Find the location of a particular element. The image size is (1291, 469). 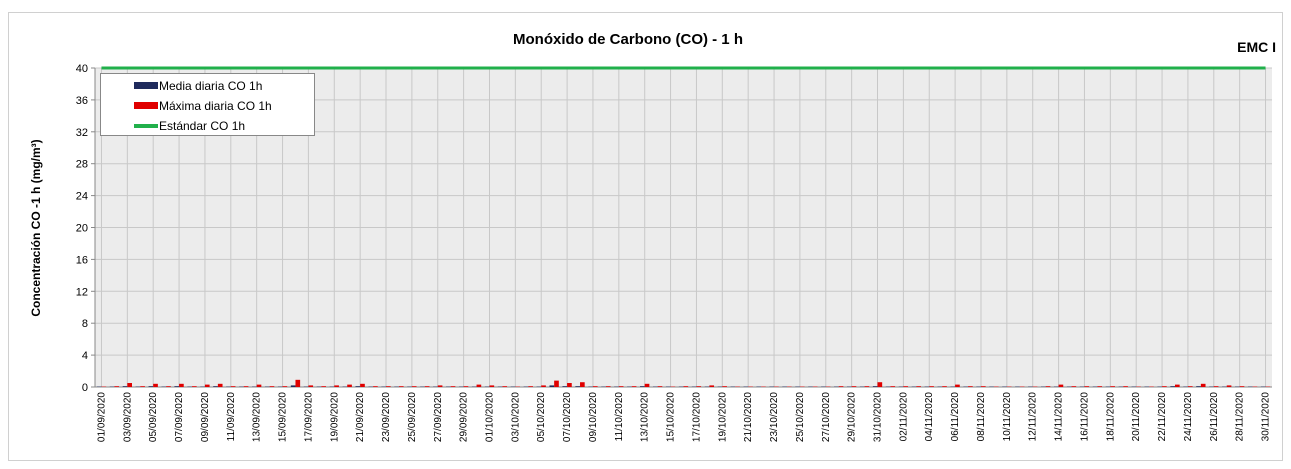

y-tick-label: 0 is located at coordinates (85, 388).